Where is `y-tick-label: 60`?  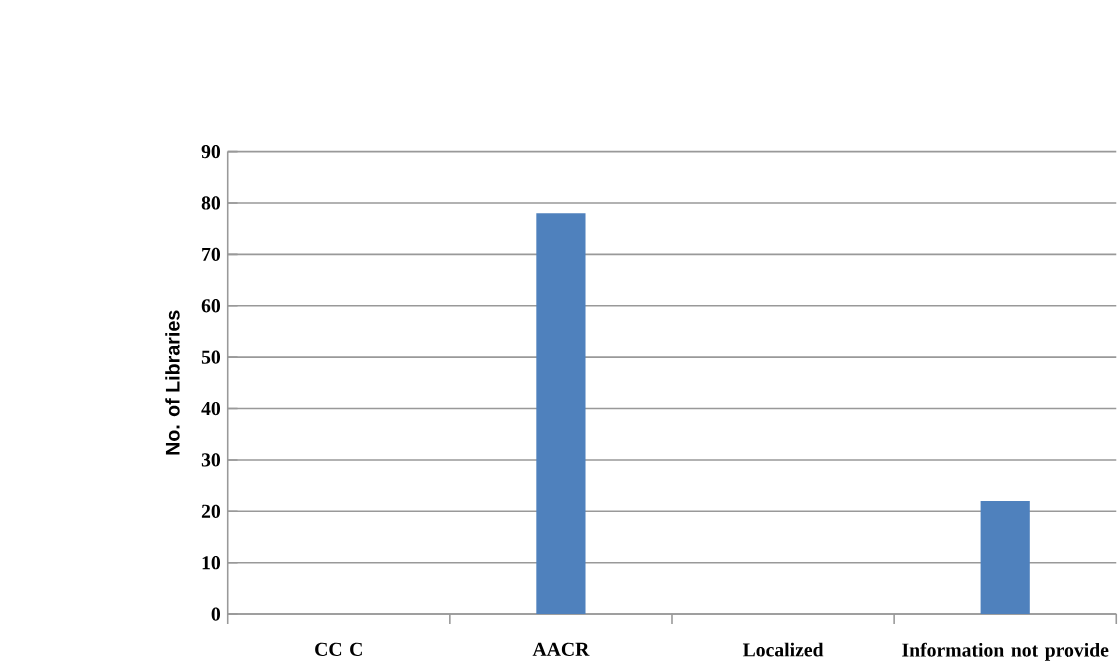
y-tick-label: 60 is located at coordinates (211, 305).